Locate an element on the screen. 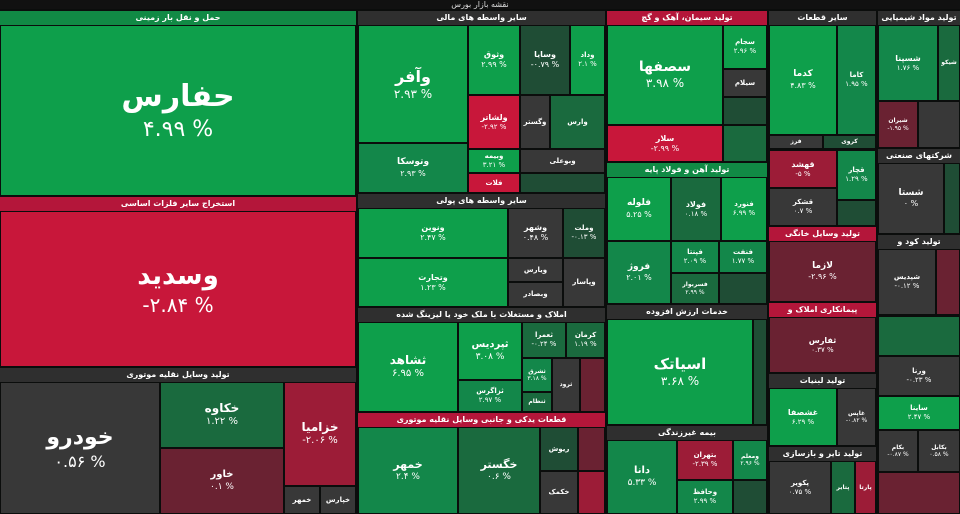 Image resolution: width=960 pixels, height=514 pixels. stock-change: ۴.۹۹ % is located at coordinates (178, 129).